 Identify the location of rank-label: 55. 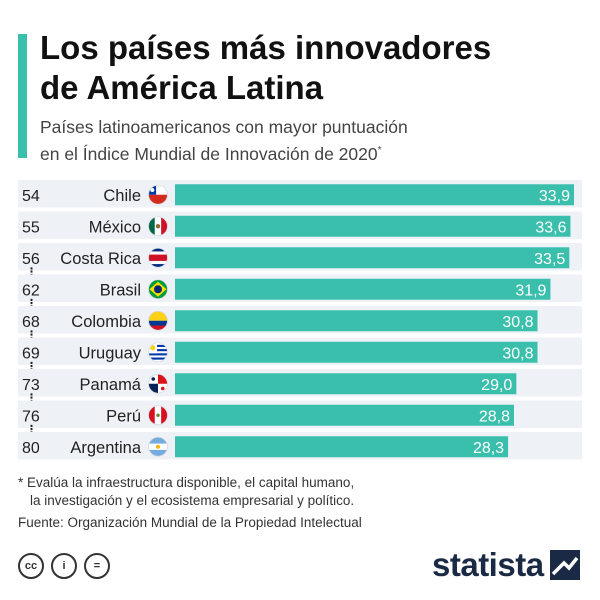
(31, 227).